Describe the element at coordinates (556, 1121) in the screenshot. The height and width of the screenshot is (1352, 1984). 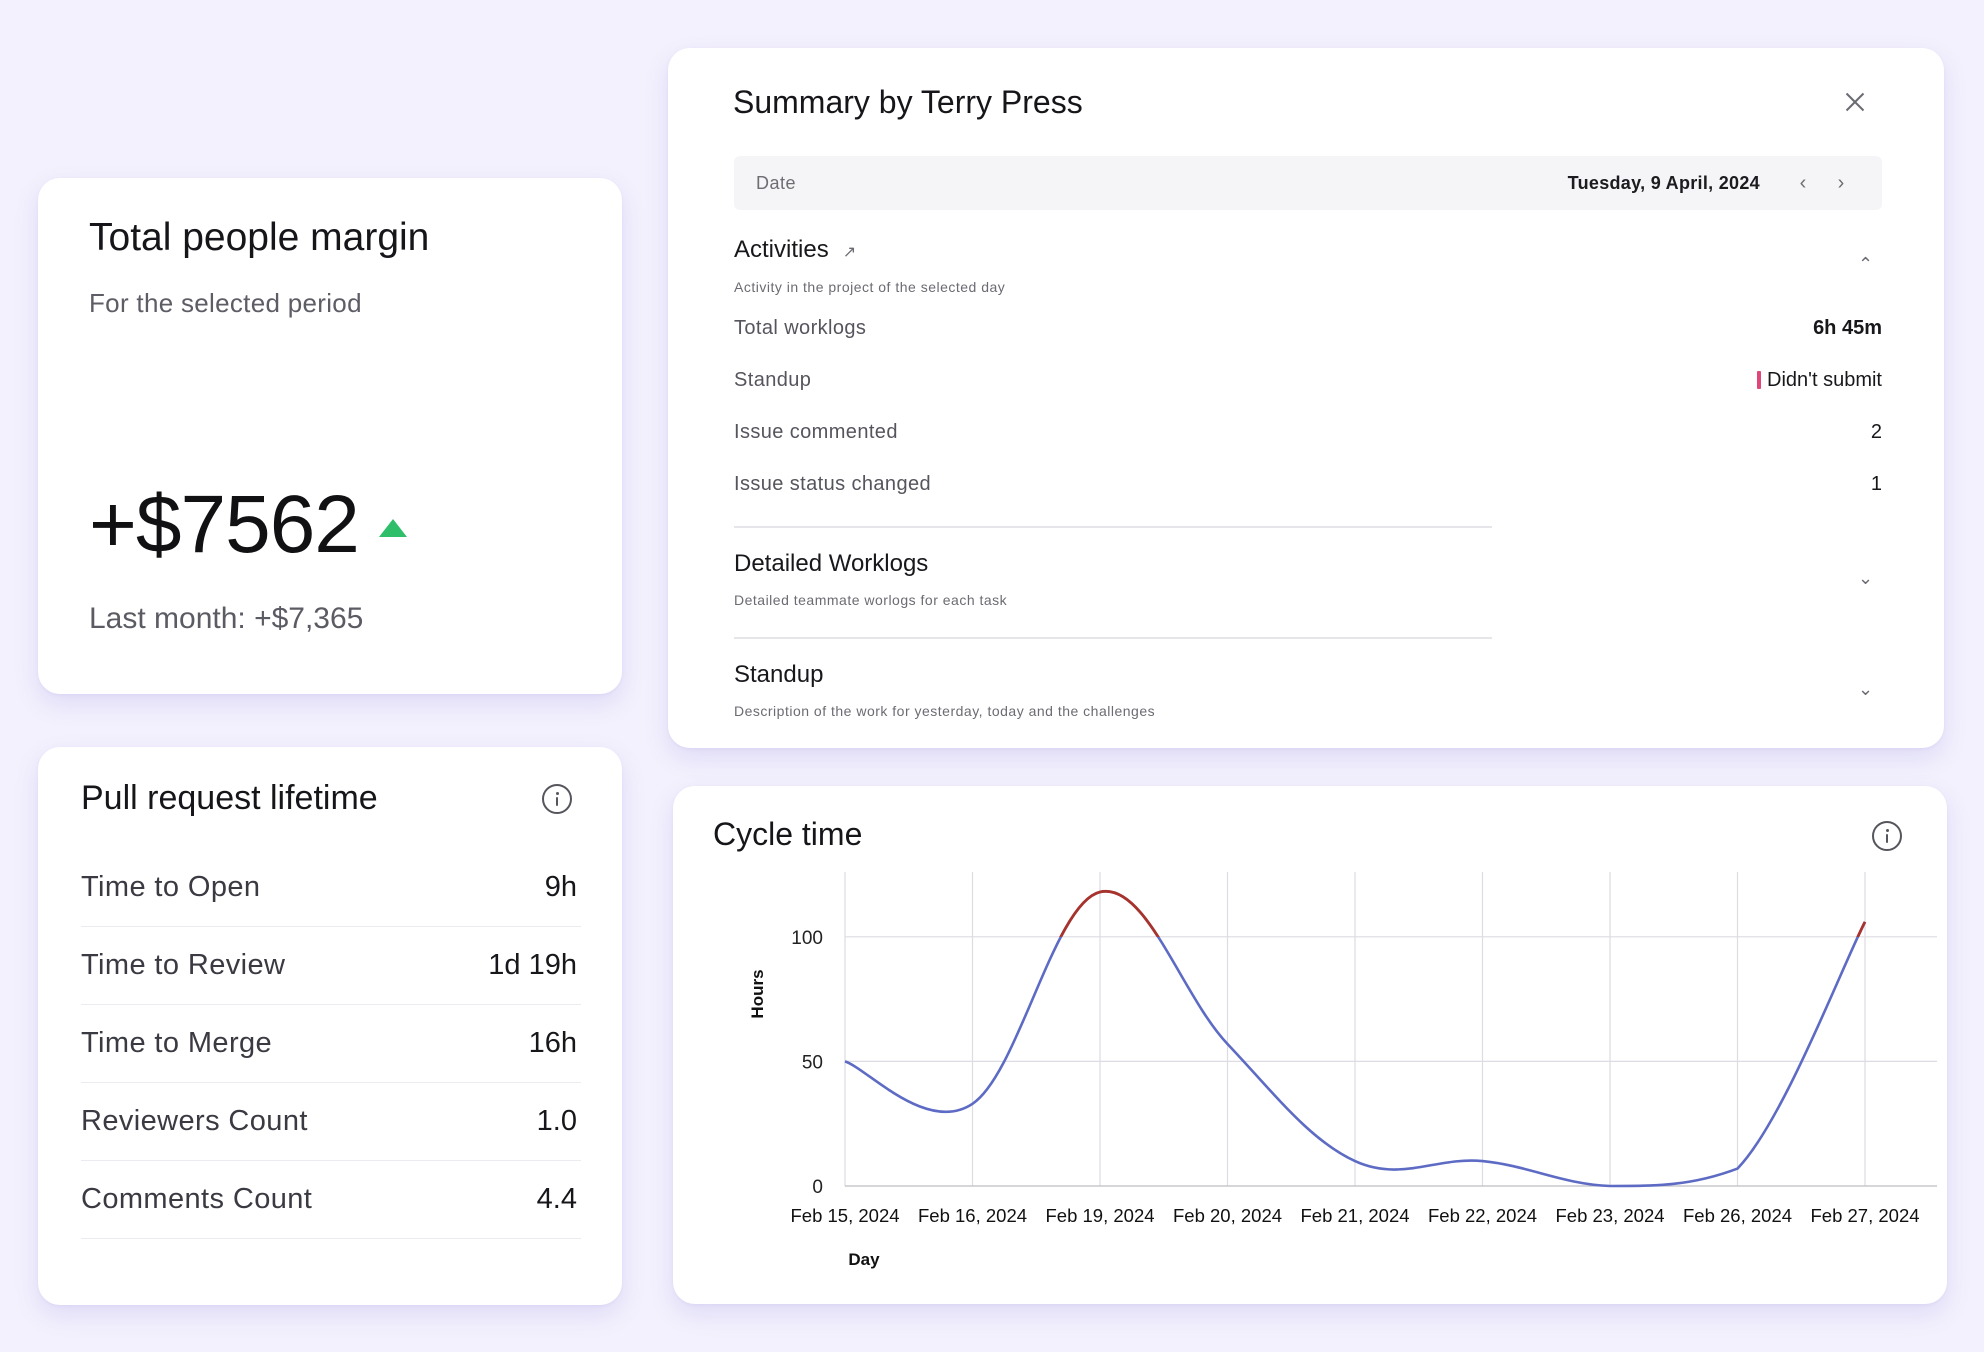
I see `pr-row-value: 1.0` at that location.